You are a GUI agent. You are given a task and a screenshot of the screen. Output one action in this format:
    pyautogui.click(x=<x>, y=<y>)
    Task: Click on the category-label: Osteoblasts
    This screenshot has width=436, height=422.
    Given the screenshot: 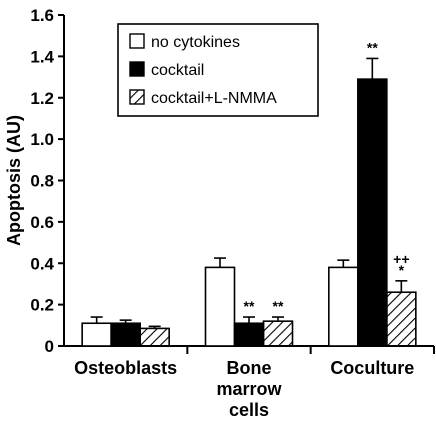 What is the action you would take?
    pyautogui.click(x=125, y=368)
    